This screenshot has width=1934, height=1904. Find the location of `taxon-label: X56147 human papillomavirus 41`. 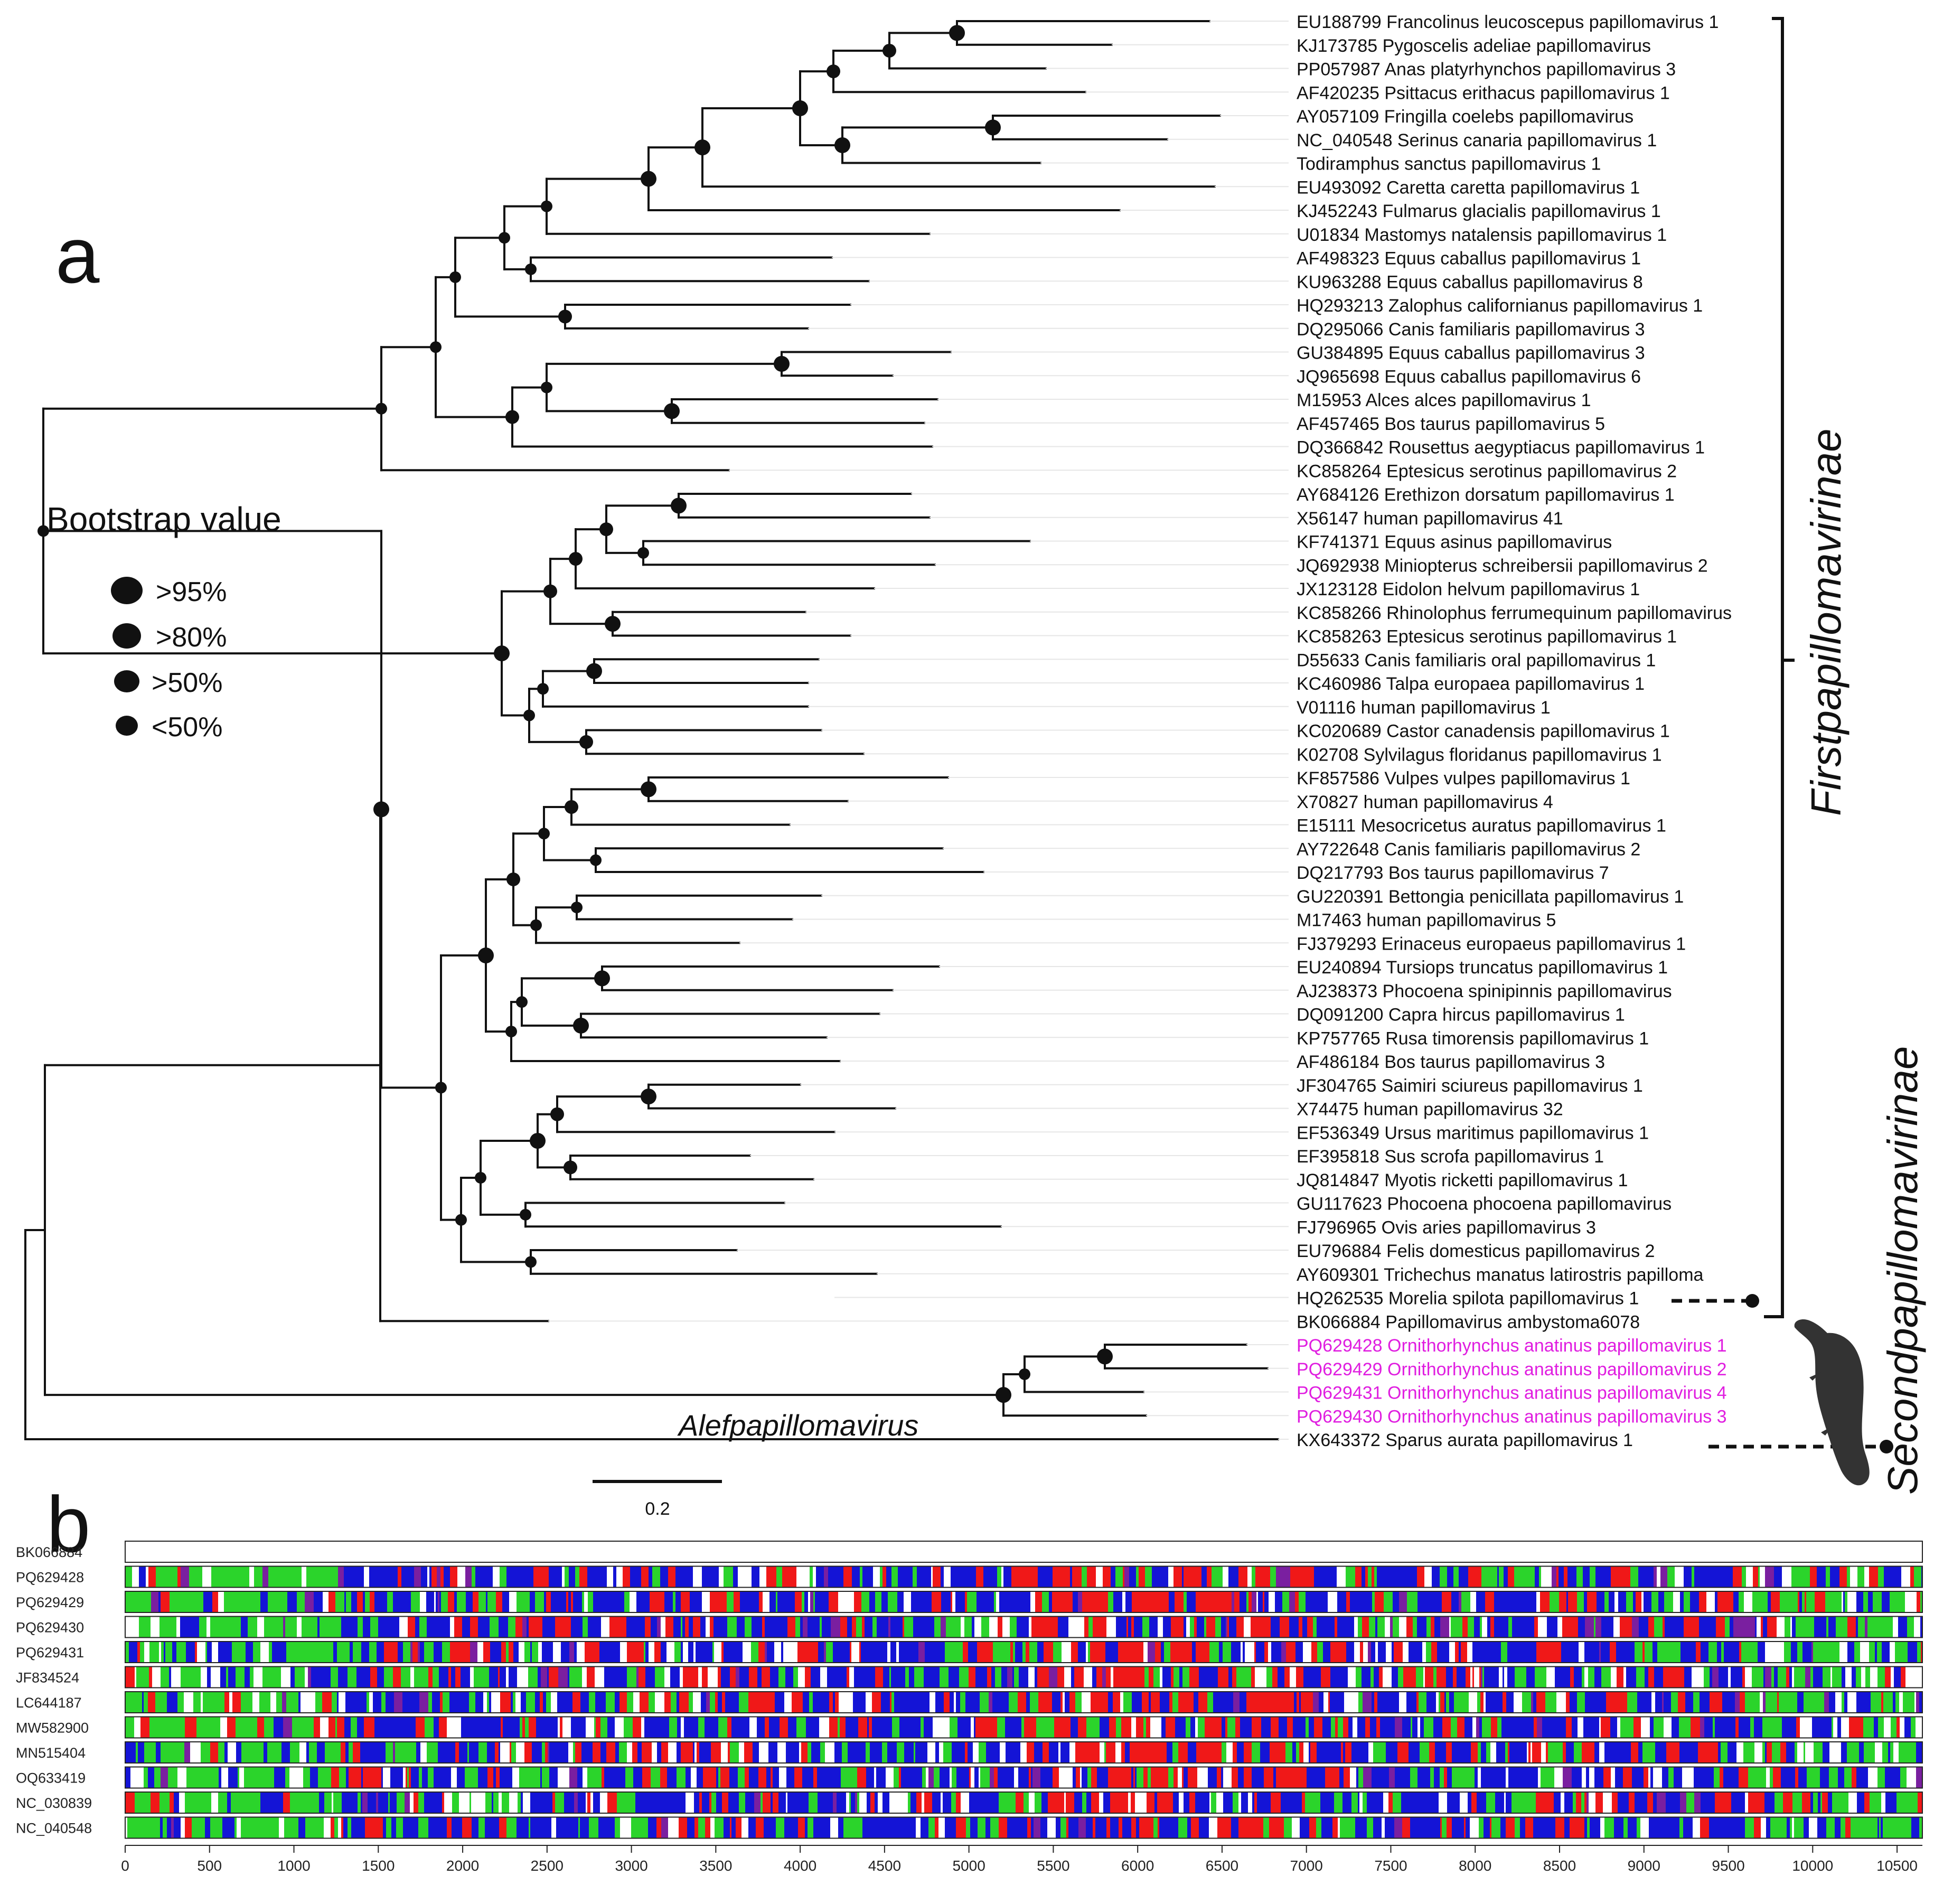

taxon-label: X56147 human papillomavirus 41 is located at coordinates (1430, 519).